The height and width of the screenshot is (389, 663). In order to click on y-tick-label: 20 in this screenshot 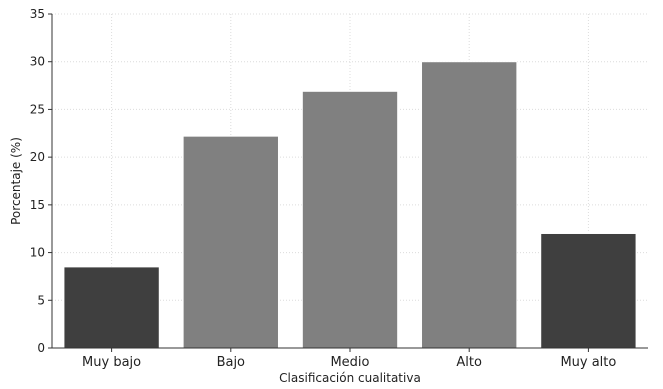, I will do `click(37, 157)`.